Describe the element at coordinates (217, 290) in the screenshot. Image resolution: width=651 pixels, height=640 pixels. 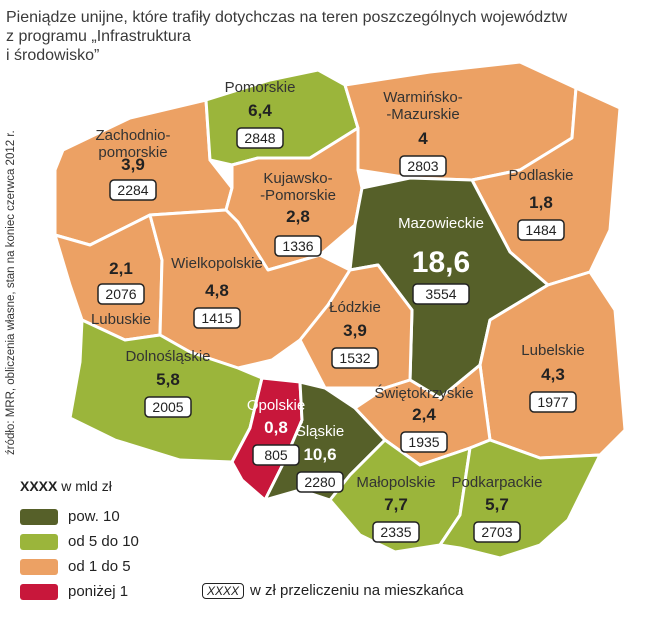
I see `region-value-wielkopolskie: 4,8` at that location.